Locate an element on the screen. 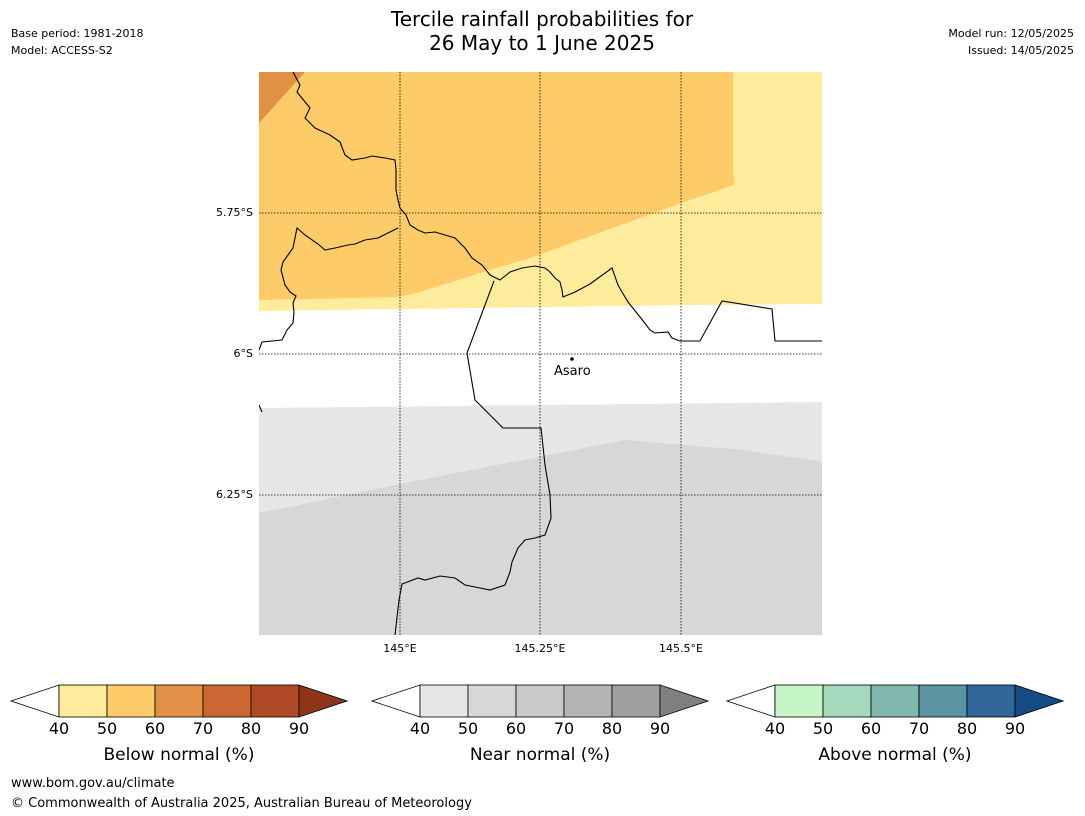 The height and width of the screenshot is (816, 1085). lat-label-6.25: 6.25°S is located at coordinates (234, 494).